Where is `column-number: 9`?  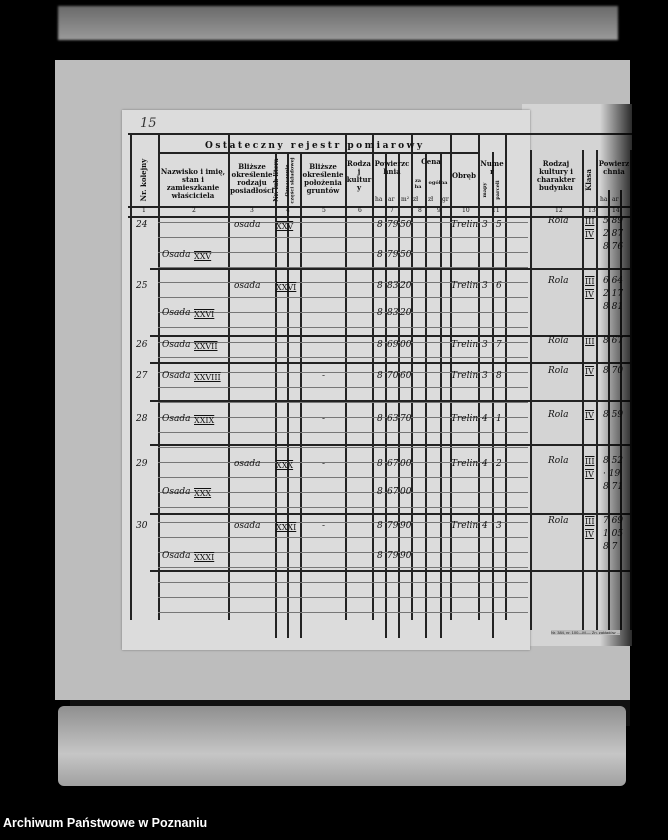 column-number: 9 is located at coordinates (439, 210).